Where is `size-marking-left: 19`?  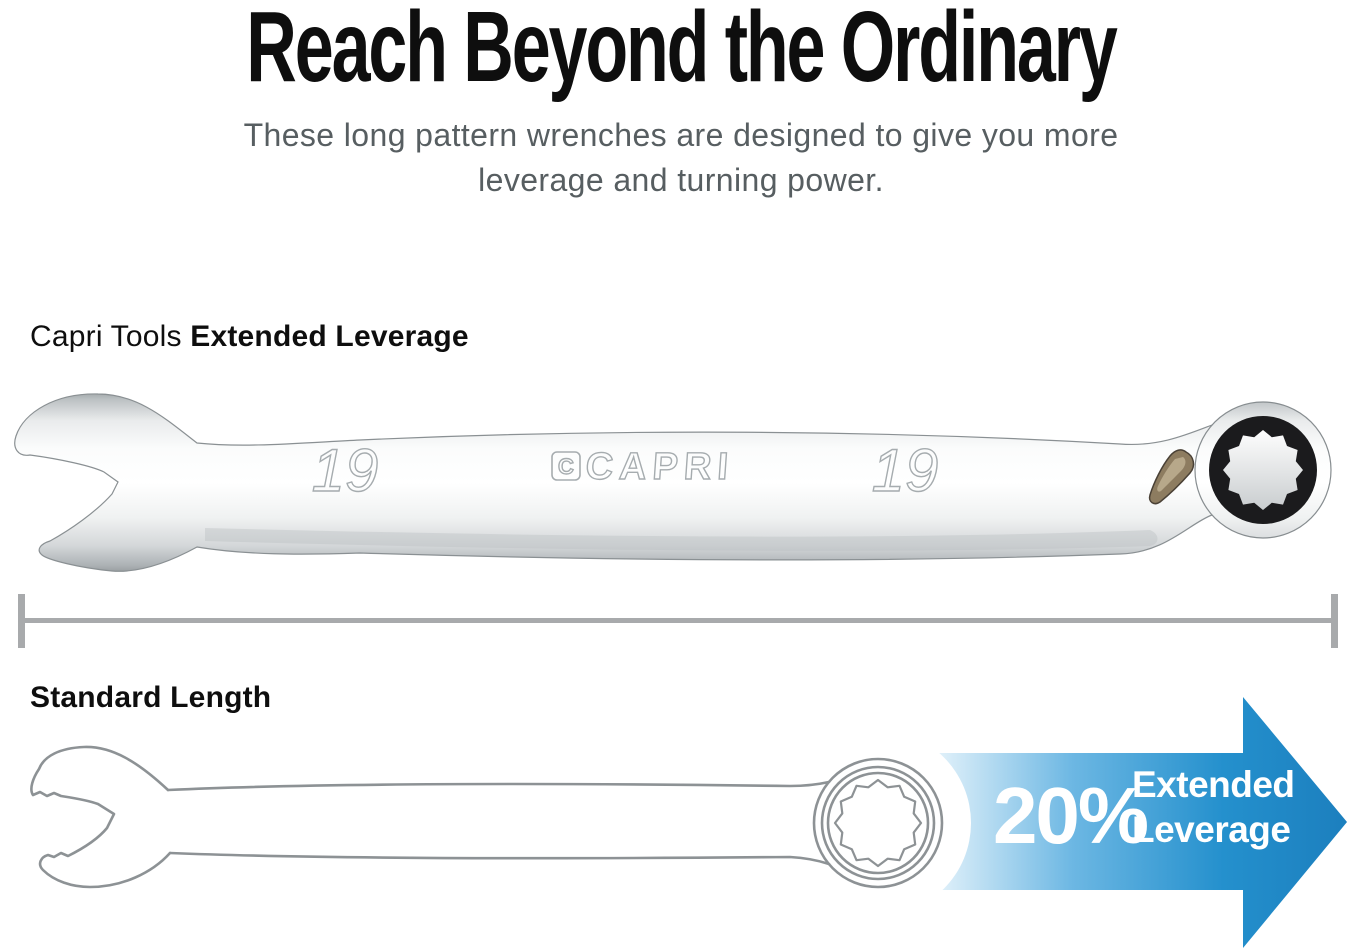 size-marking-left: 19 is located at coordinates (345, 470).